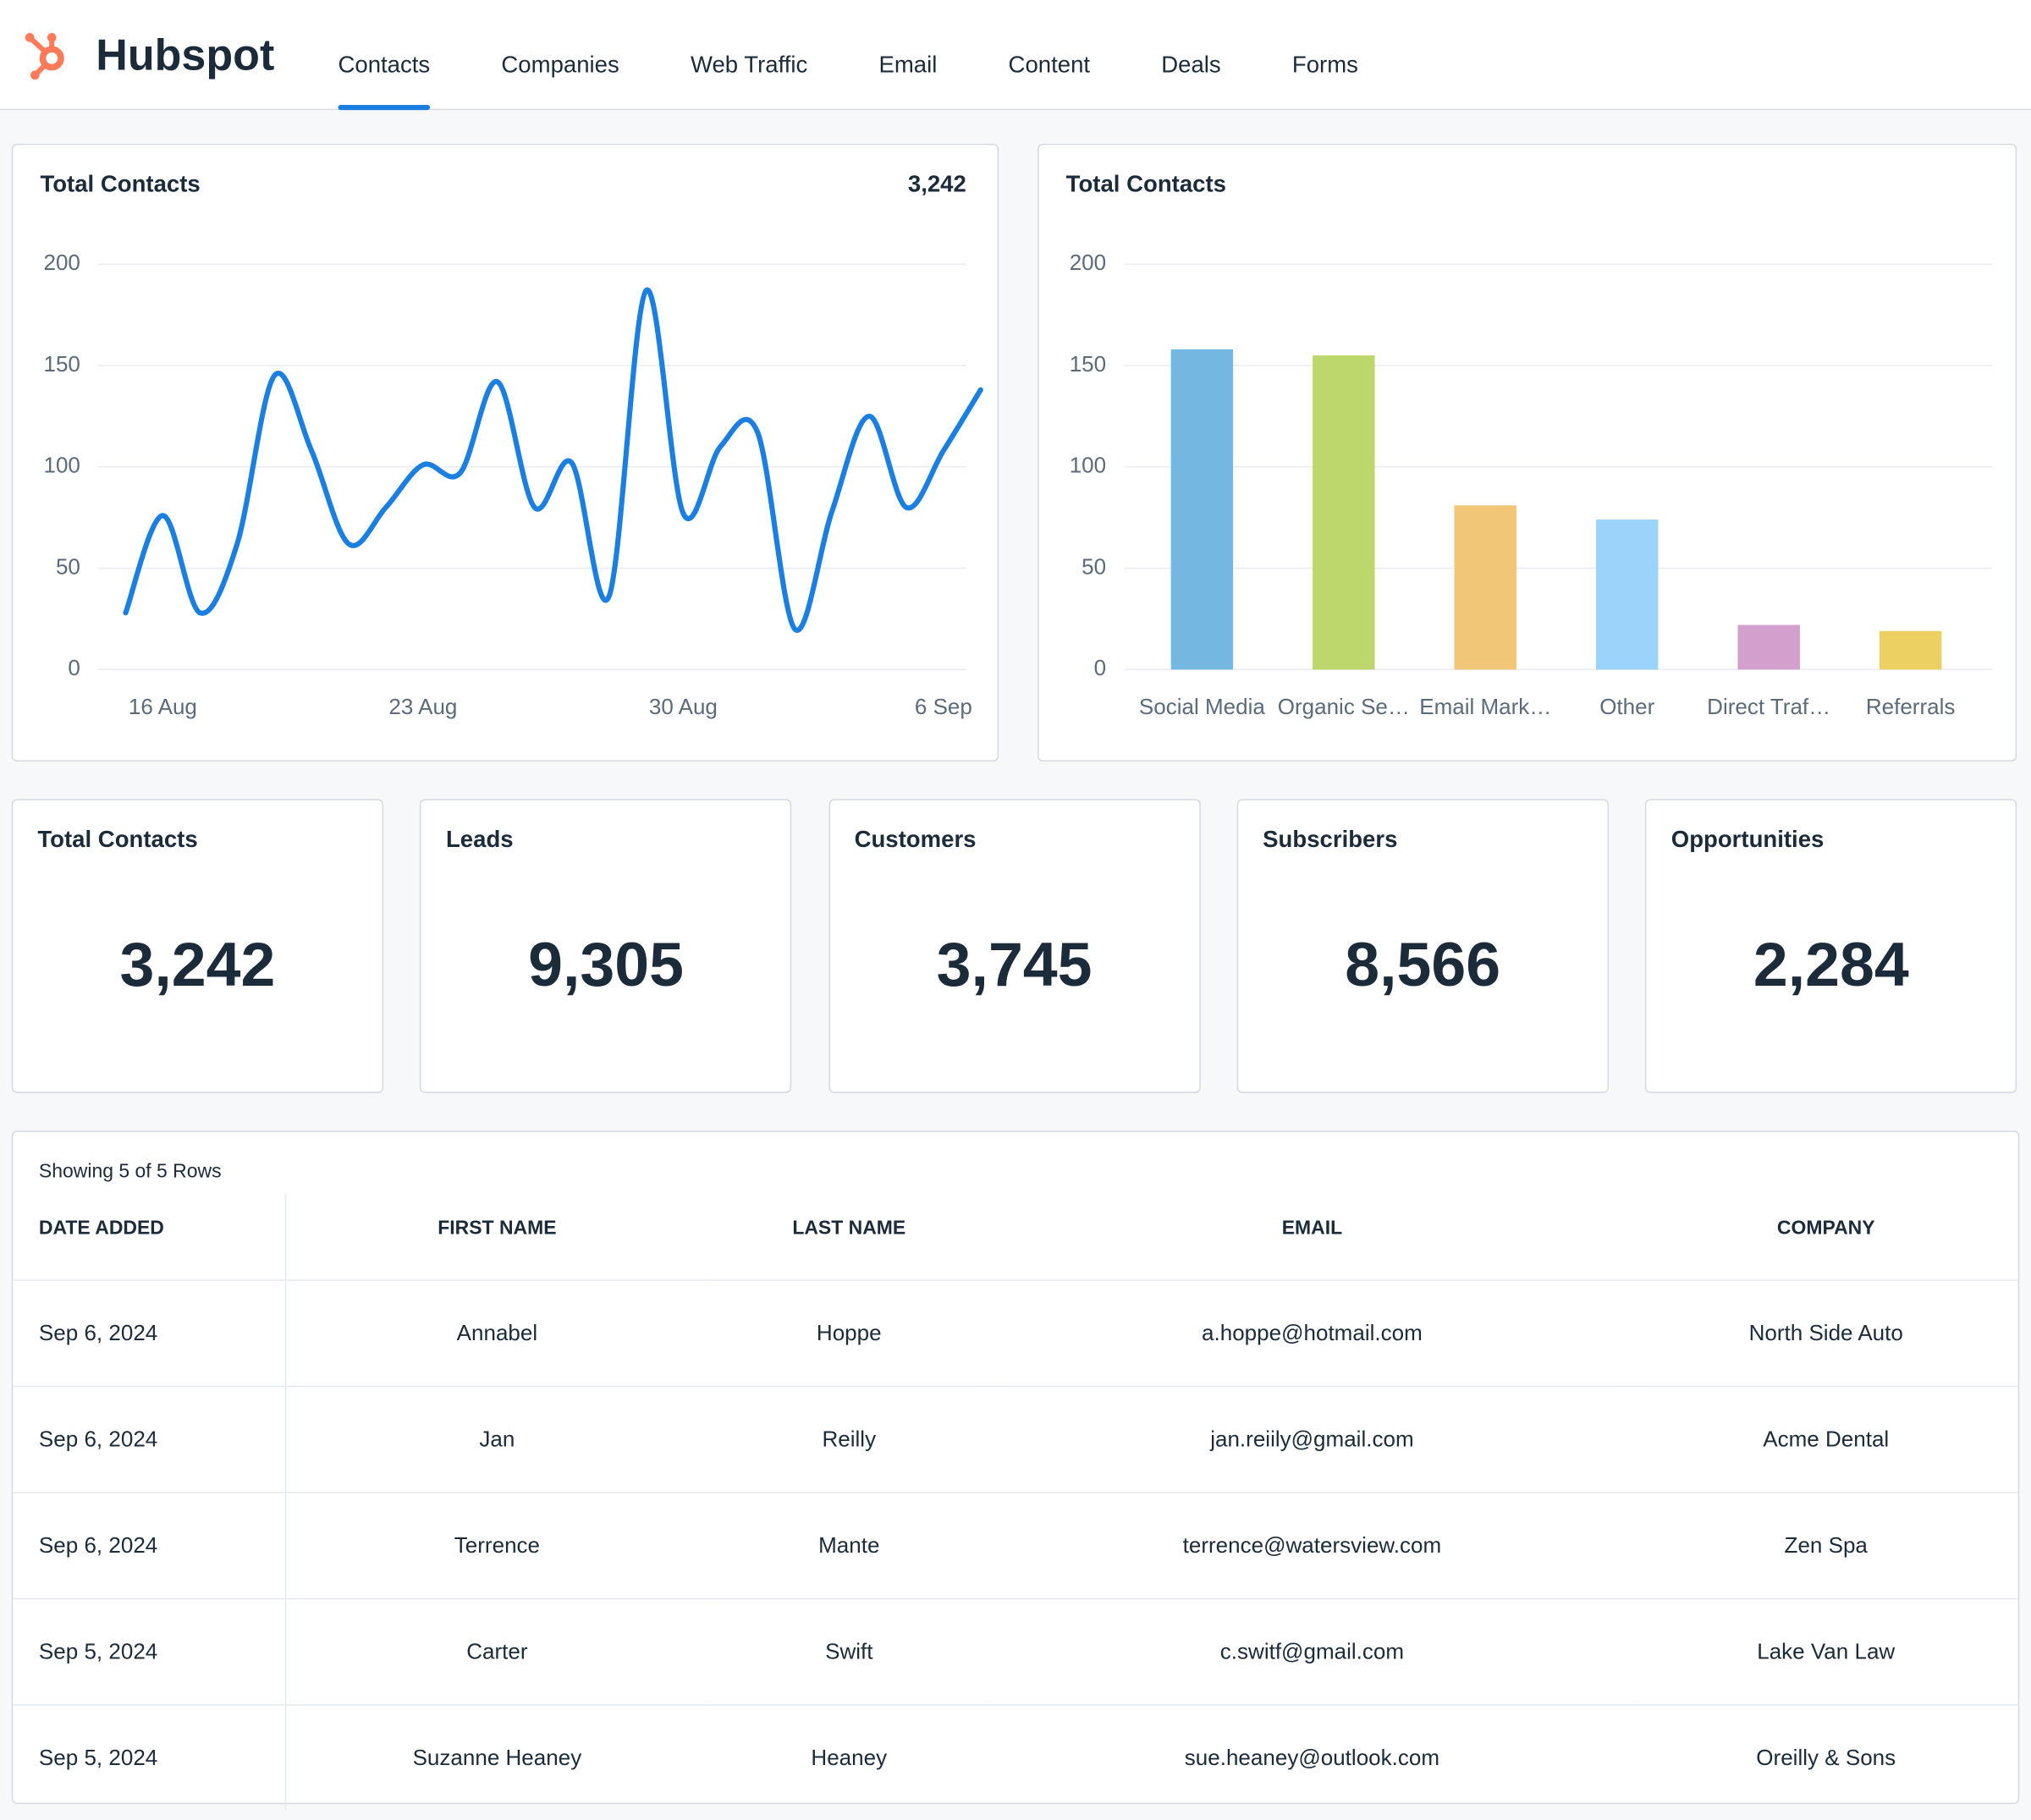 Image resolution: width=2031 pixels, height=1820 pixels. Describe the element at coordinates (479, 839) in the screenshot. I see `kpi-label: Leads` at that location.